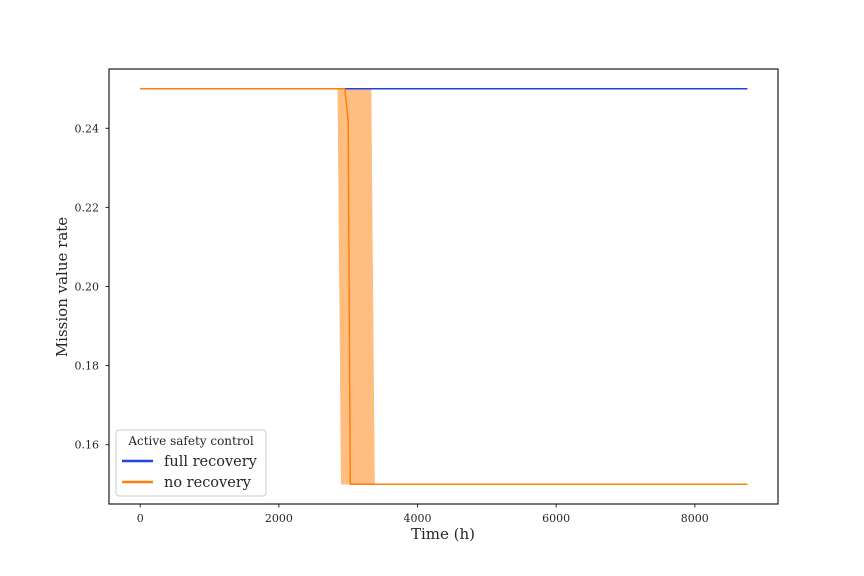  I want to click on legend-label-0: full recovery, so click(211, 462).